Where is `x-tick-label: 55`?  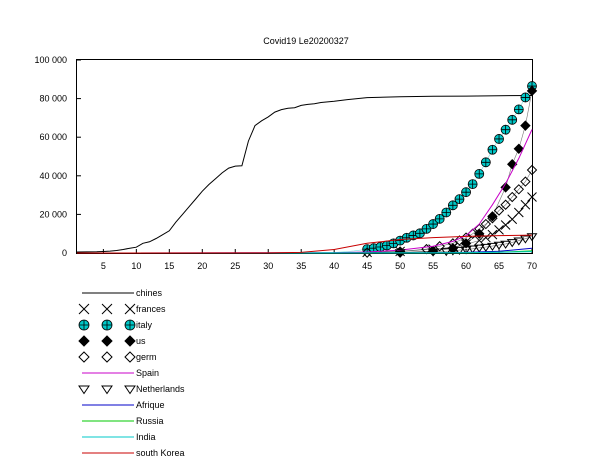
x-tick-label: 55 is located at coordinates (433, 266).